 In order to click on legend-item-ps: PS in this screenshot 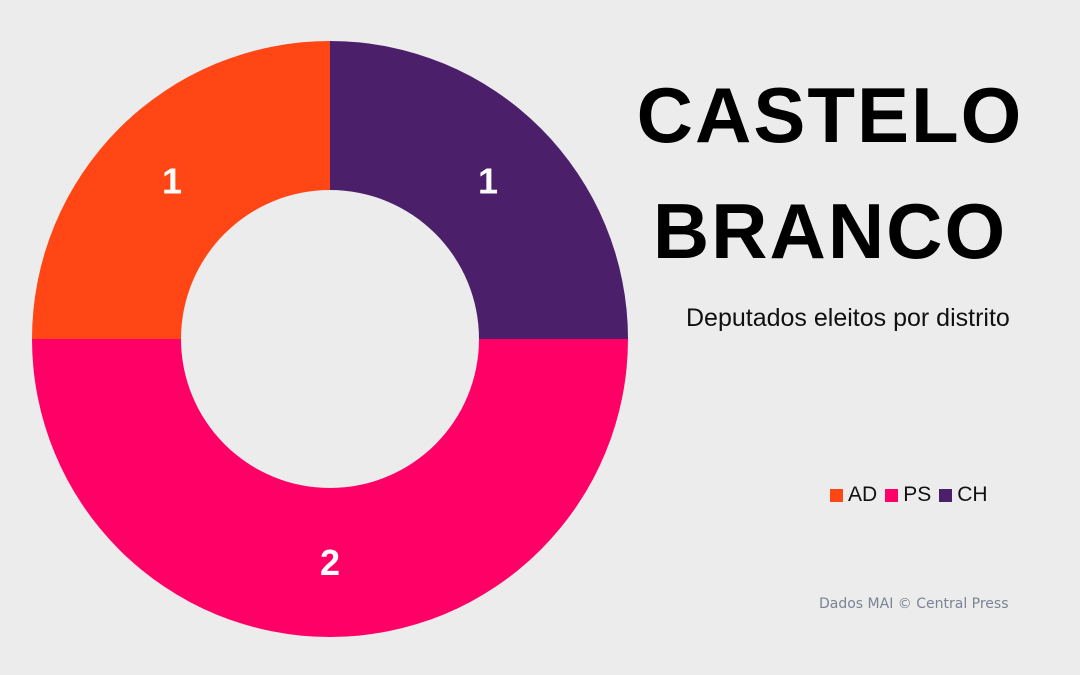, I will do `click(908, 495)`.